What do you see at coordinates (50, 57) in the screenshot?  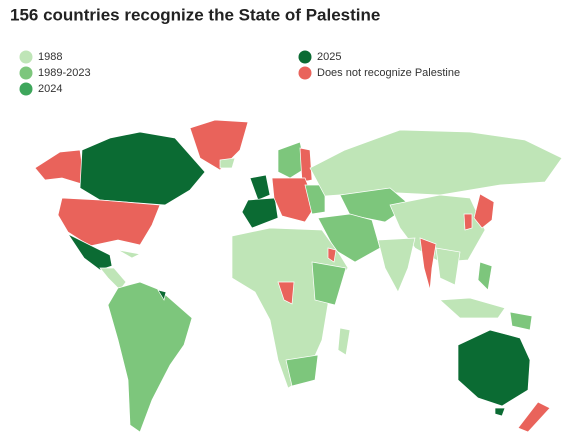 I see `legend-label: 1988` at bounding box center [50, 57].